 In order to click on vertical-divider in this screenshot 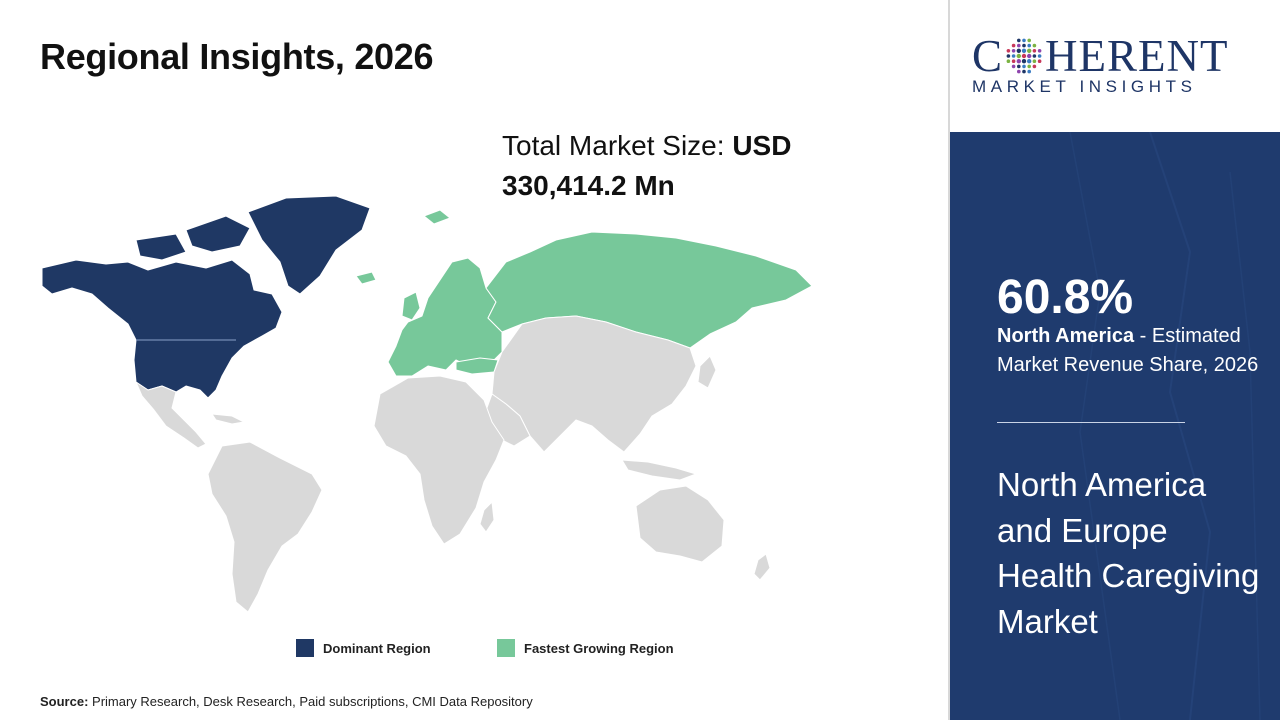, I will do `click(949, 360)`.